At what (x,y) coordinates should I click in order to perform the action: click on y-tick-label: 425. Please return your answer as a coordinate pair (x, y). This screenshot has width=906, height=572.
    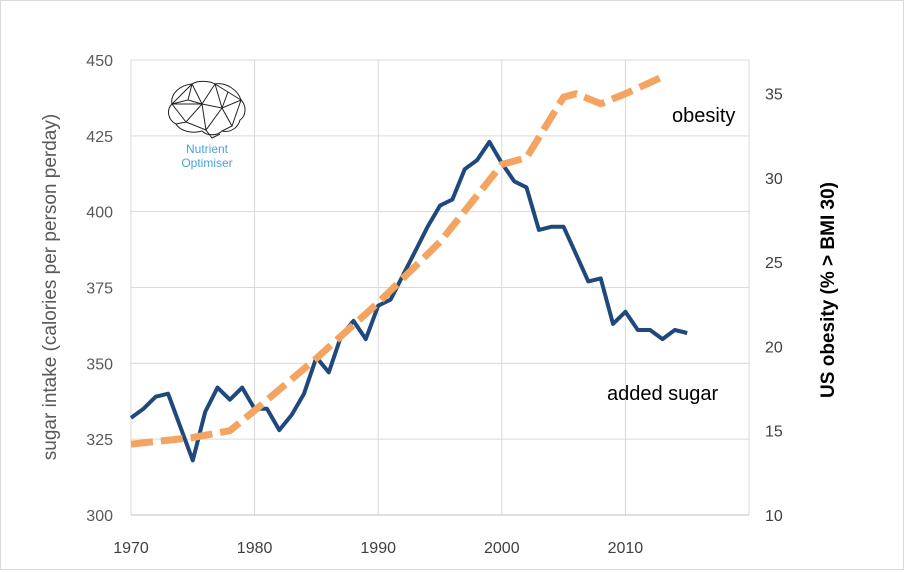
    Looking at the image, I should click on (99, 137).